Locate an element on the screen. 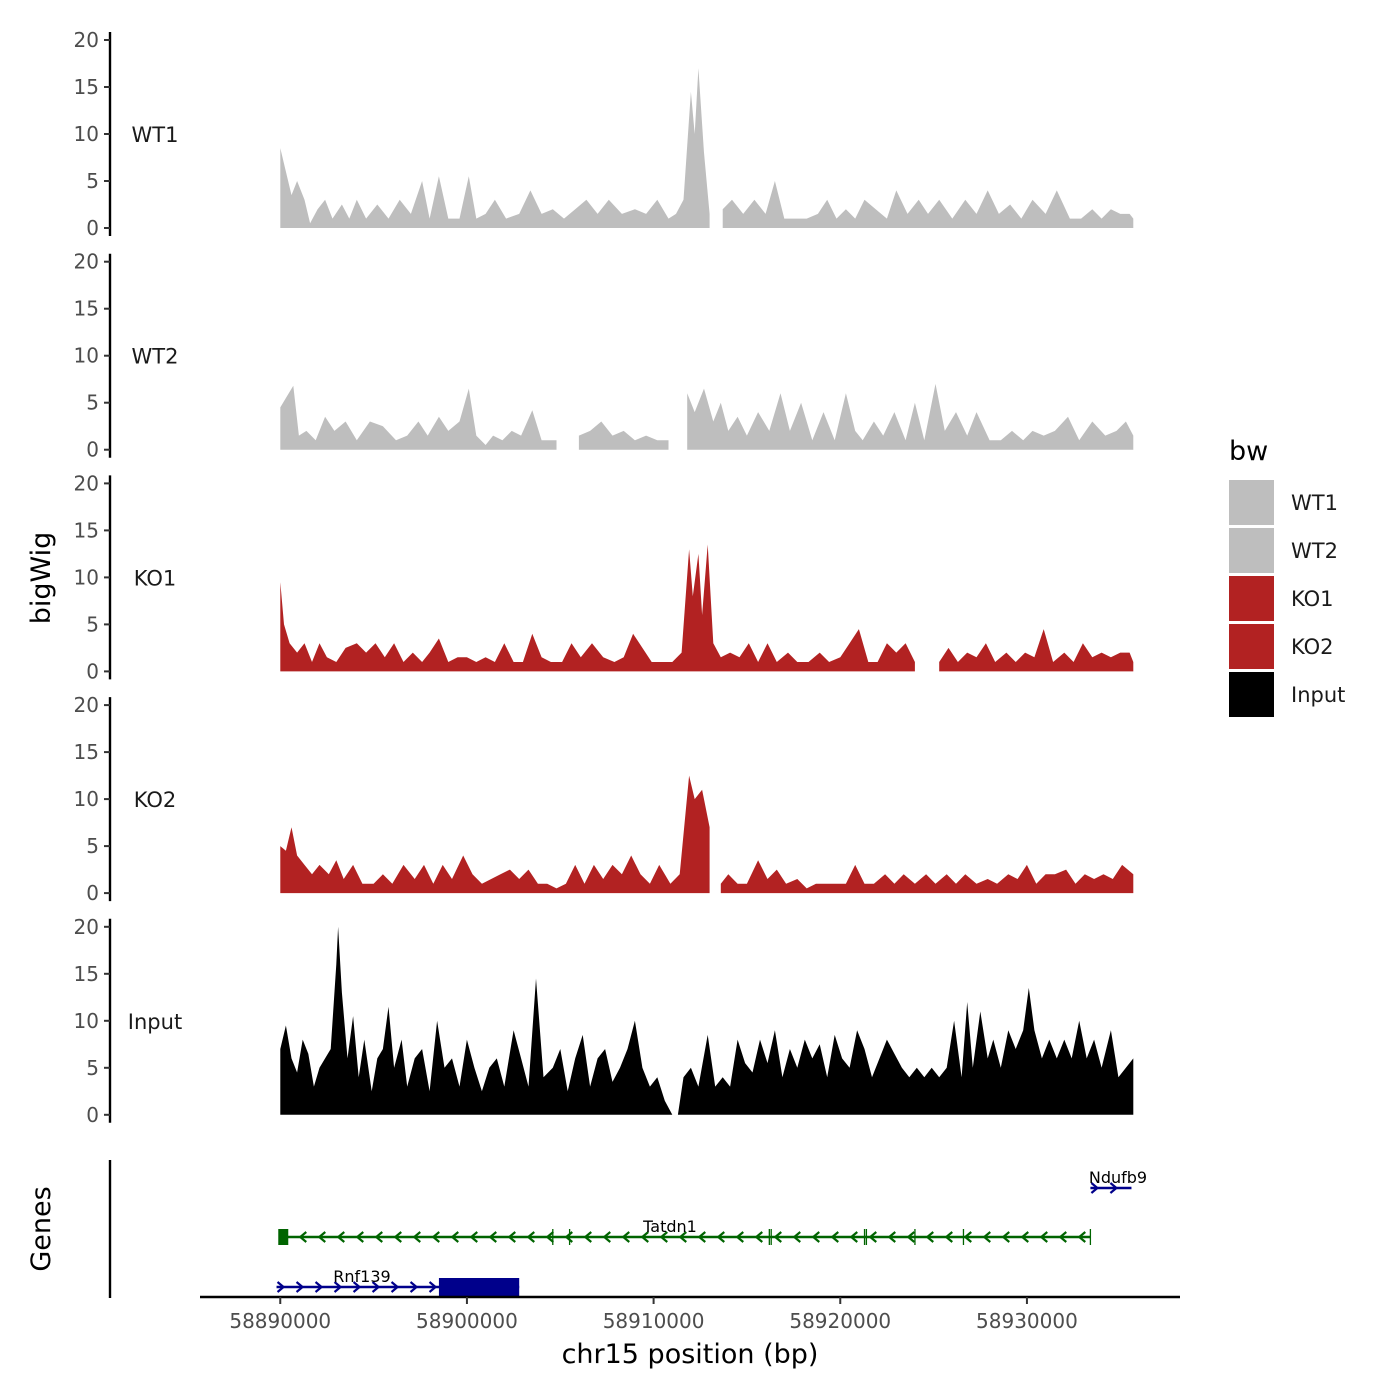 The image size is (1400, 1400). legend-item-wt2: WT2 is located at coordinates (1283, 550).